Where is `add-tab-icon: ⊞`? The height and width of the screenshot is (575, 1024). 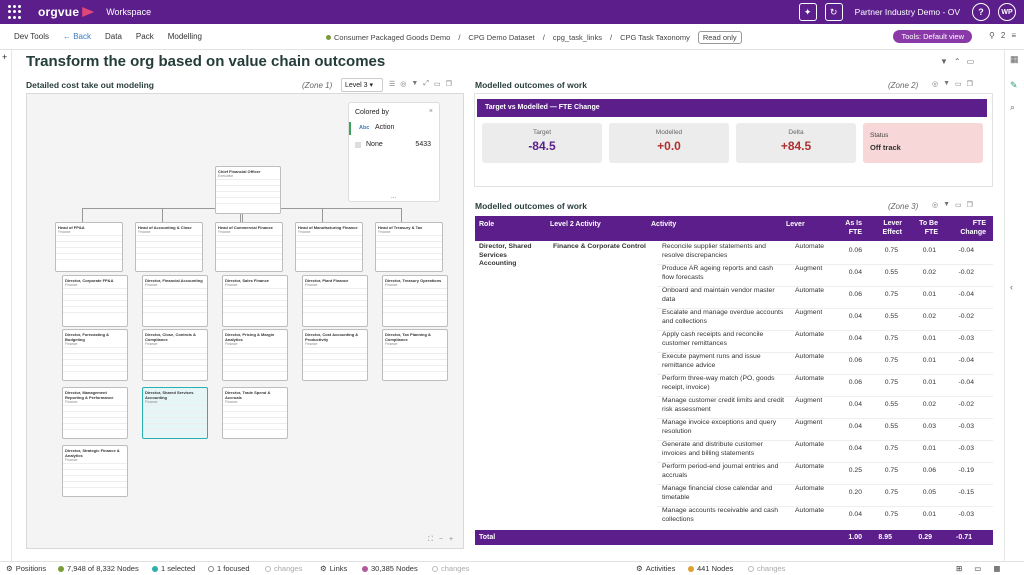
add-tab-icon: ⊞ is located at coordinates (959, 568).